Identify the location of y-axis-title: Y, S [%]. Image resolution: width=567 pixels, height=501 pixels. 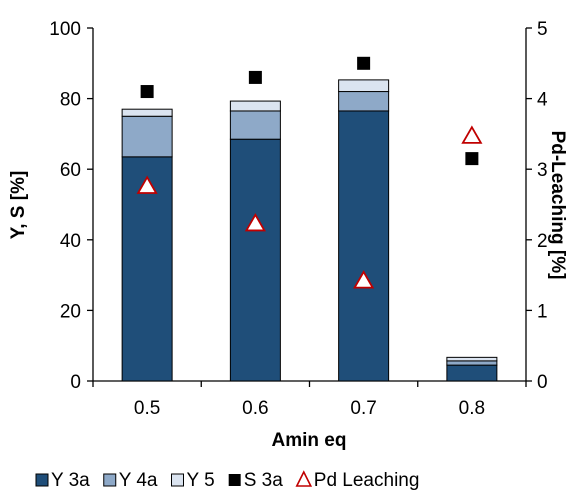
(18, 205).